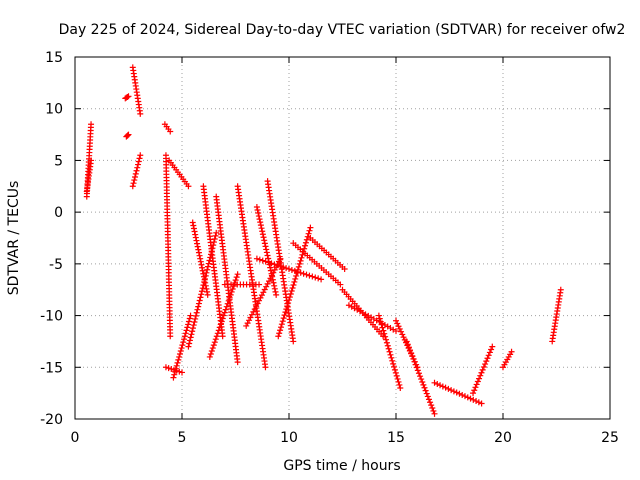 This screenshot has height=480, width=640. I want to click on x-tick-label: 0, so click(75, 438).